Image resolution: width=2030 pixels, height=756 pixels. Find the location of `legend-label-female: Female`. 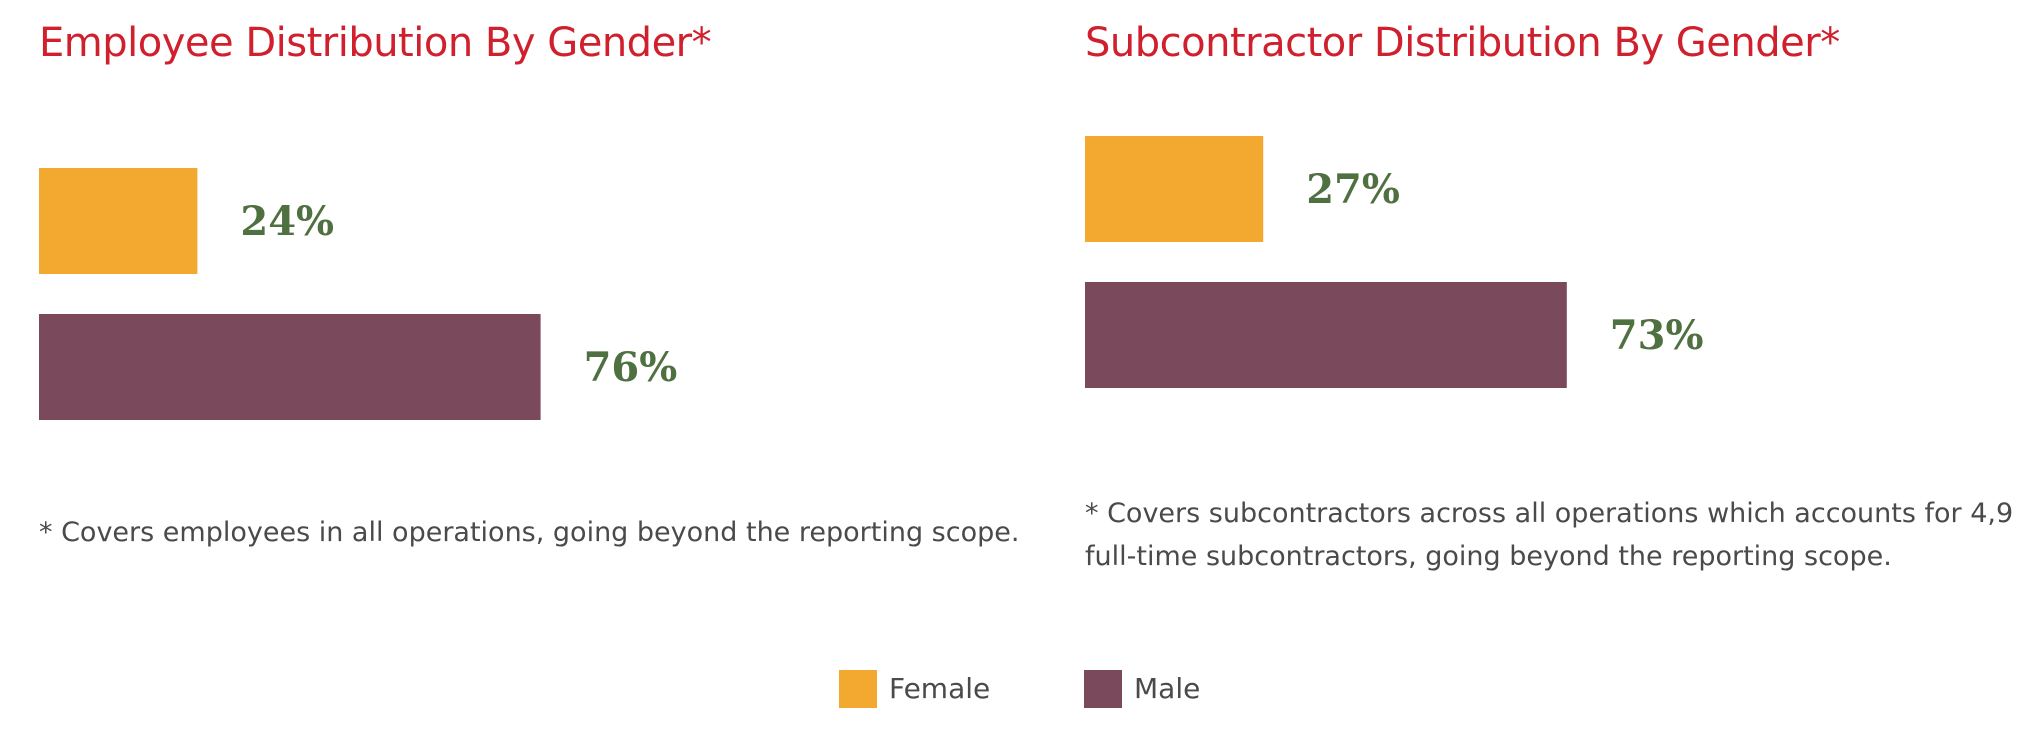

legend-label-female: Female is located at coordinates (940, 688).